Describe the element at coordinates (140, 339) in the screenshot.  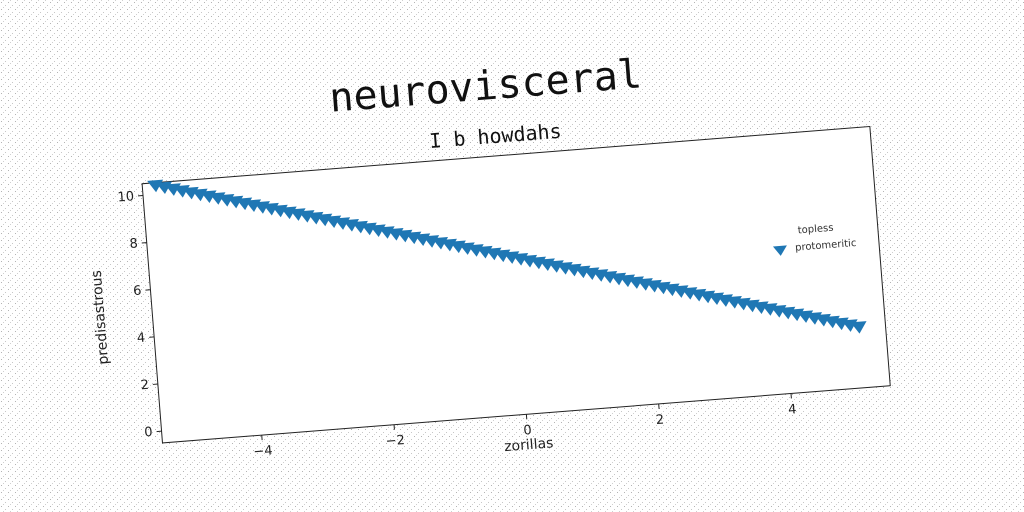
I see `y-tick-label: 4` at that location.